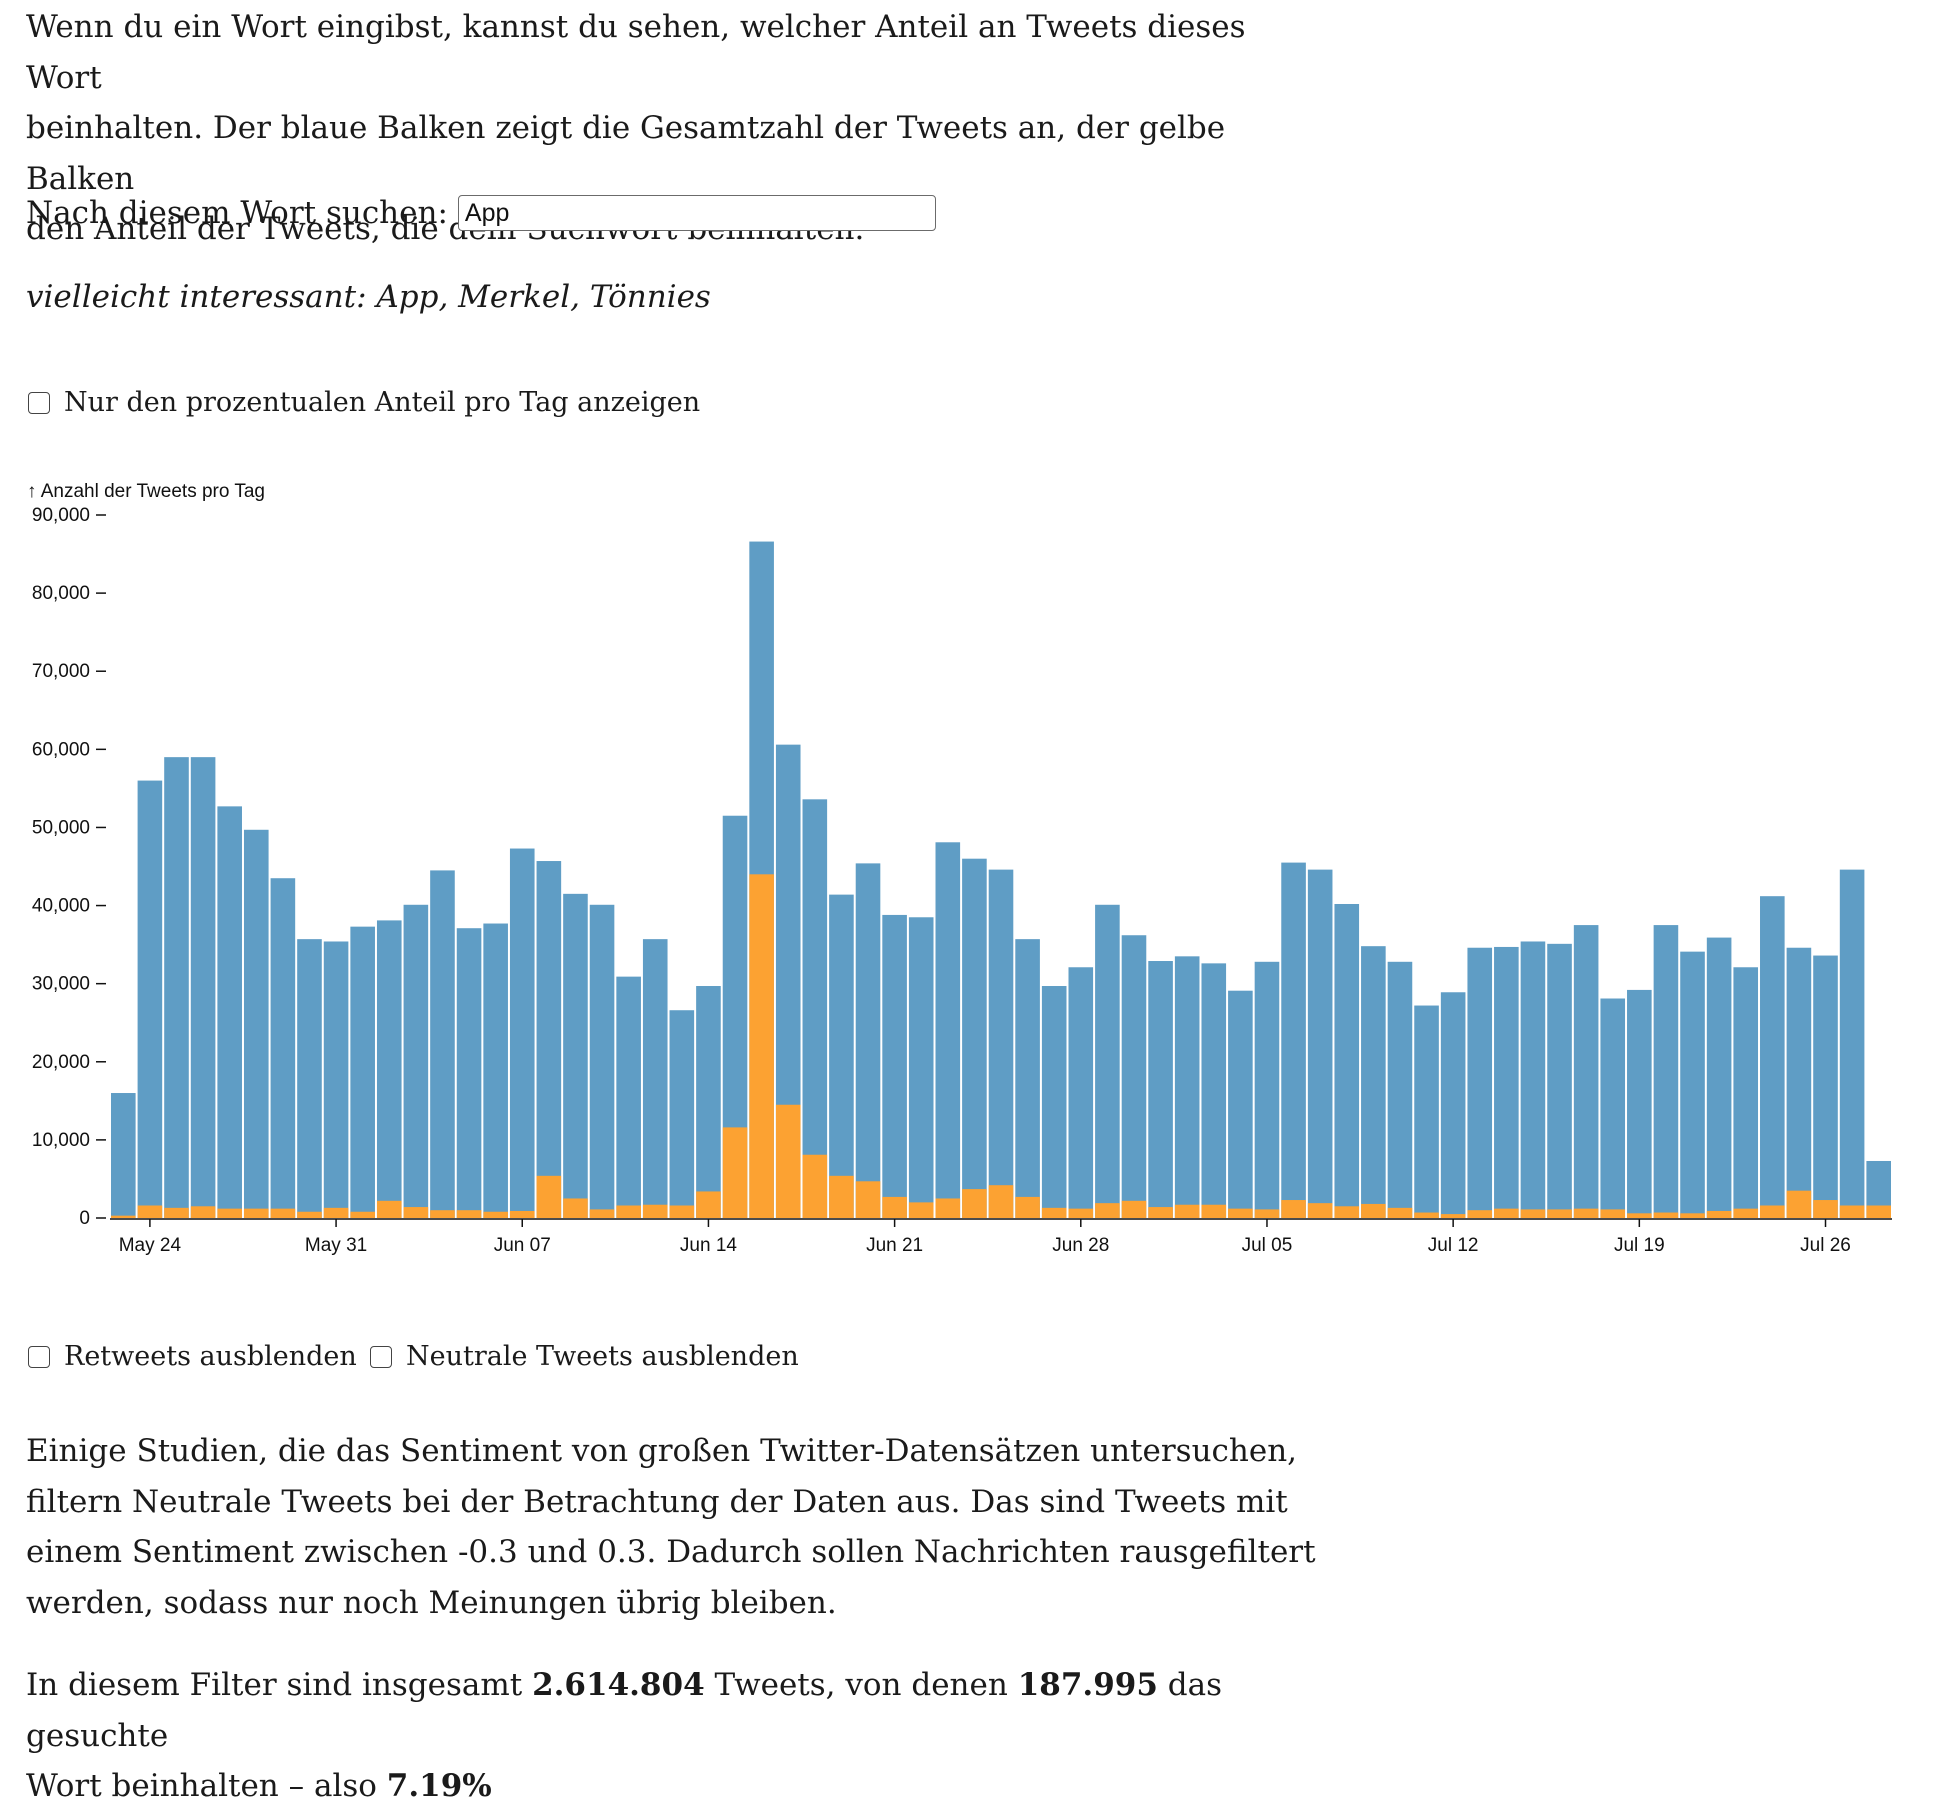  I want to click on x-tick-label: Jul 12, so click(1453, 1245).